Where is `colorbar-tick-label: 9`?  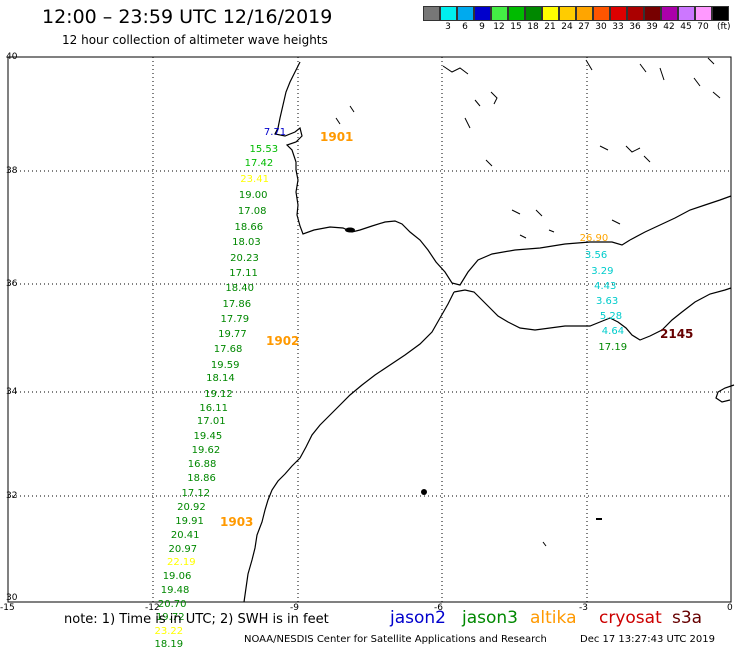 colorbar-tick-label: 9 is located at coordinates (482, 27).